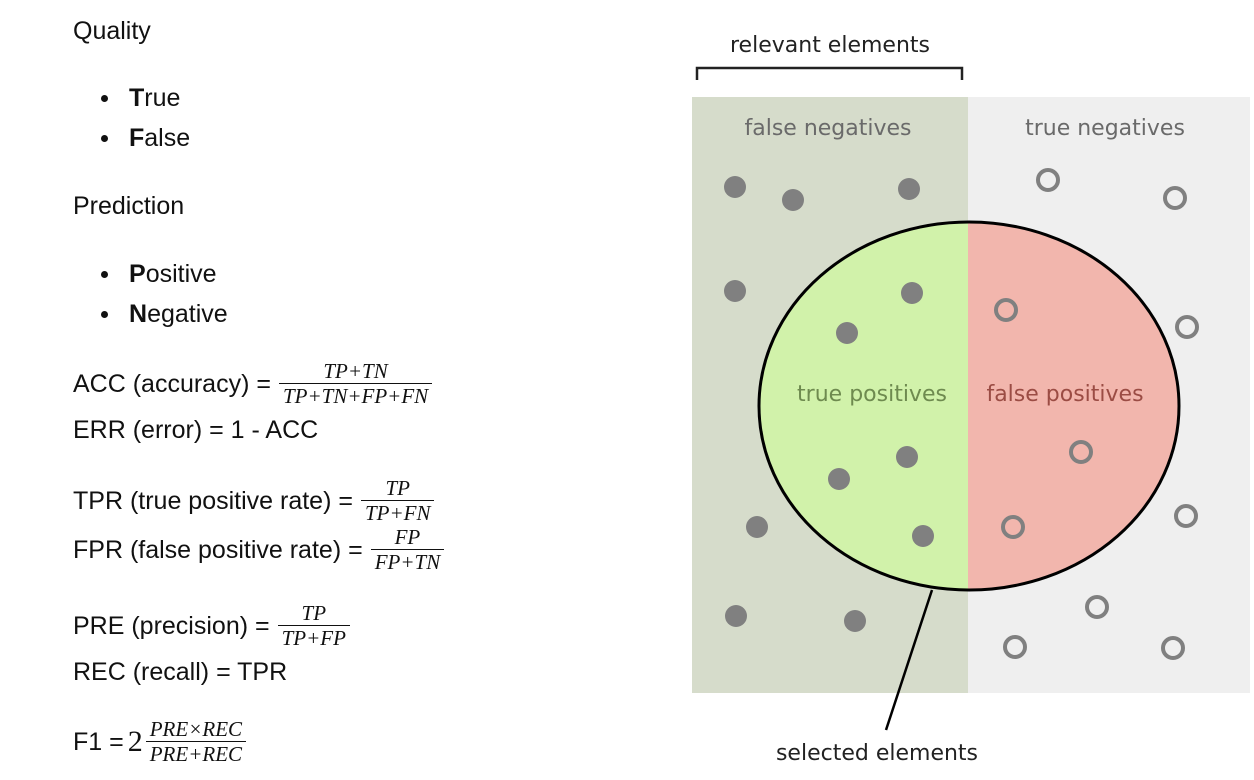  Describe the element at coordinates (1105, 128) in the screenshot. I see `true-negatives-label: true negatives` at that location.